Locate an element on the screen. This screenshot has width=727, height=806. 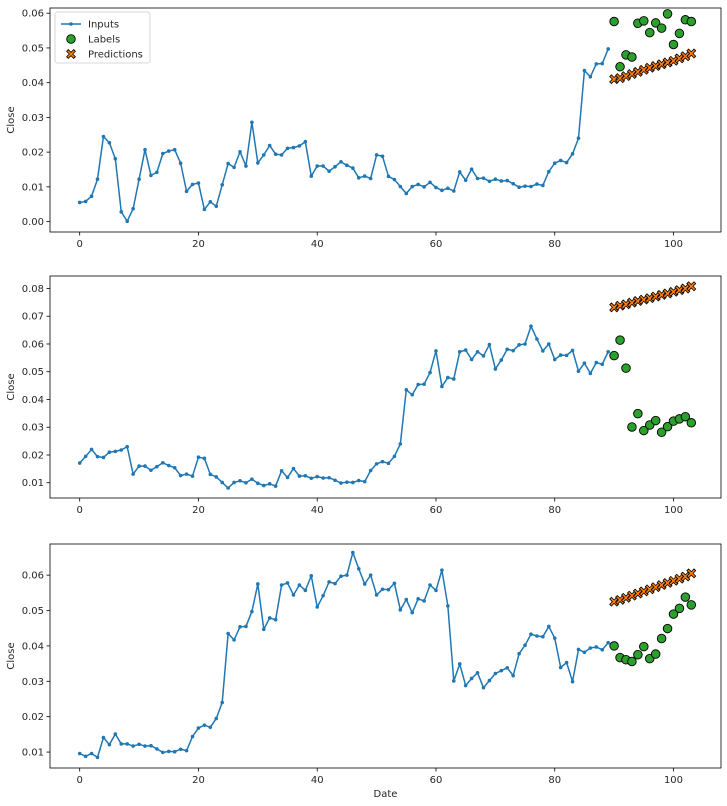
y-tick-label: 0.03 is located at coordinates (33, 118).